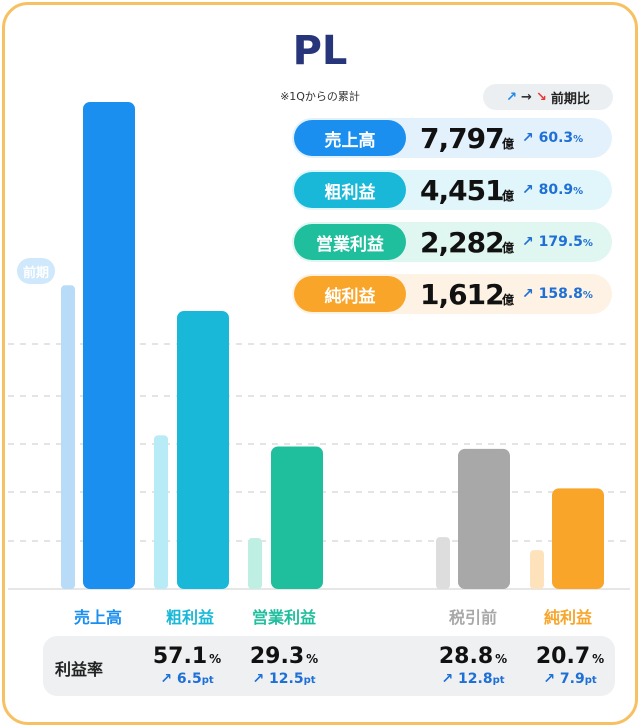 This screenshot has height=727, width=640. Describe the element at coordinates (277, 656) in the screenshot. I see `margin-number: 29.3` at that location.